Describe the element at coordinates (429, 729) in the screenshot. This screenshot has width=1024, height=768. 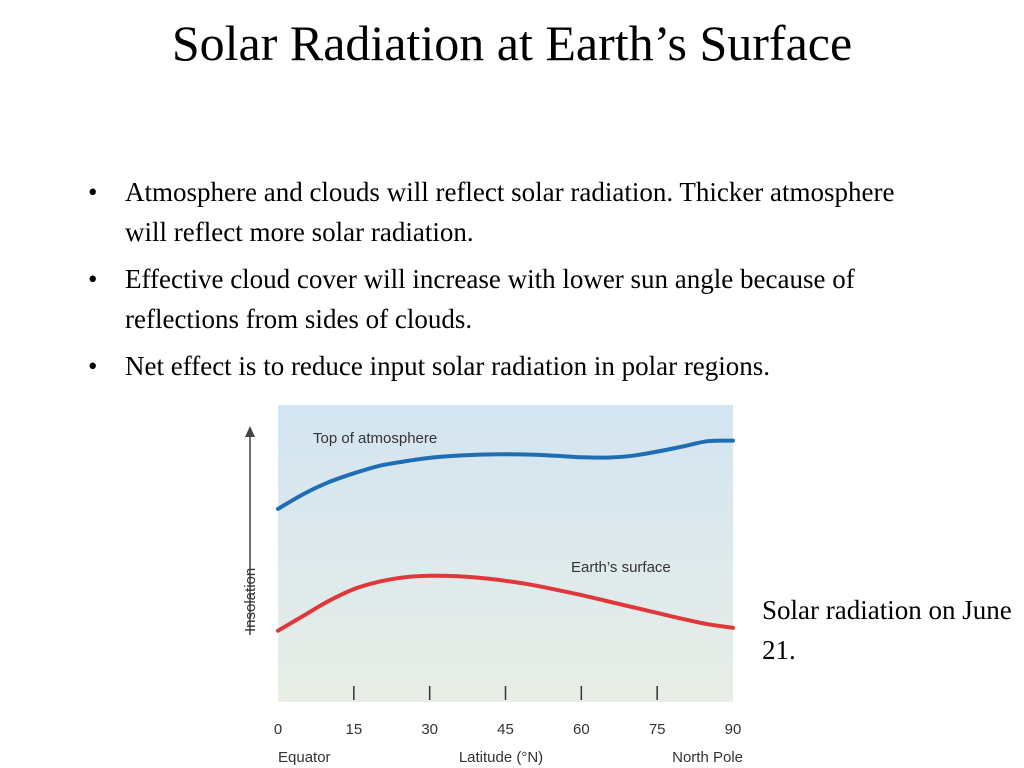
I see `x-tick-label: 30` at that location.